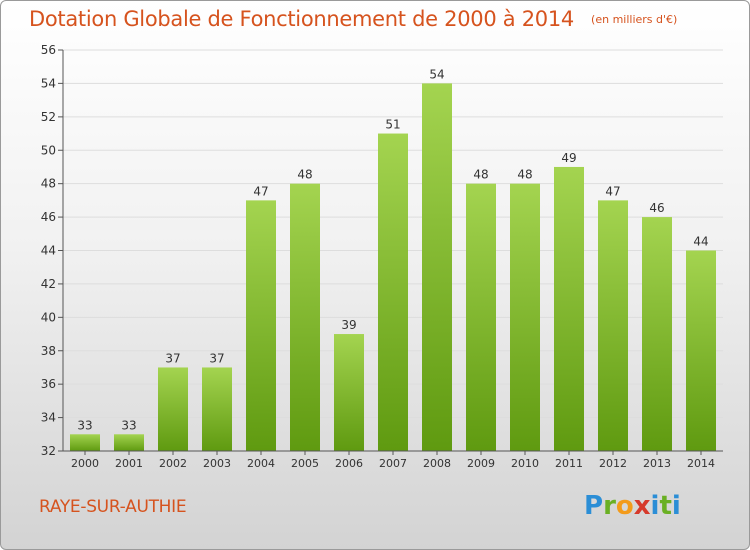 The width and height of the screenshot is (750, 550). Describe the element at coordinates (261, 463) in the screenshot. I see `x-tick-label: 2004` at that location.